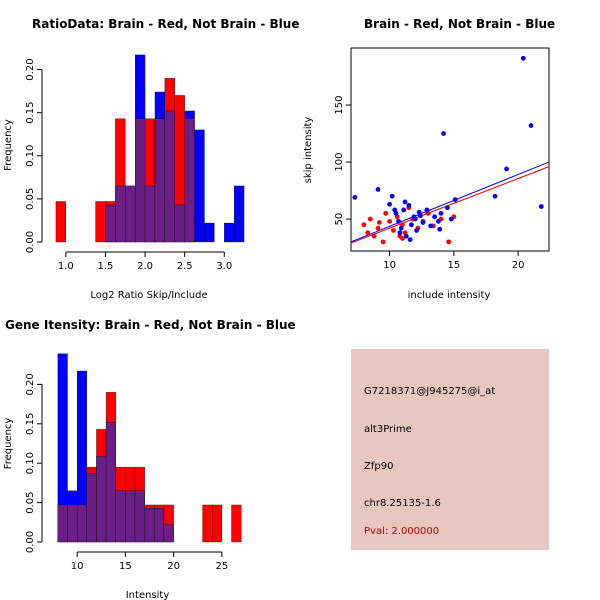 The width and height of the screenshot is (600, 600). I want to click on plot-frame, so click(450, 149).